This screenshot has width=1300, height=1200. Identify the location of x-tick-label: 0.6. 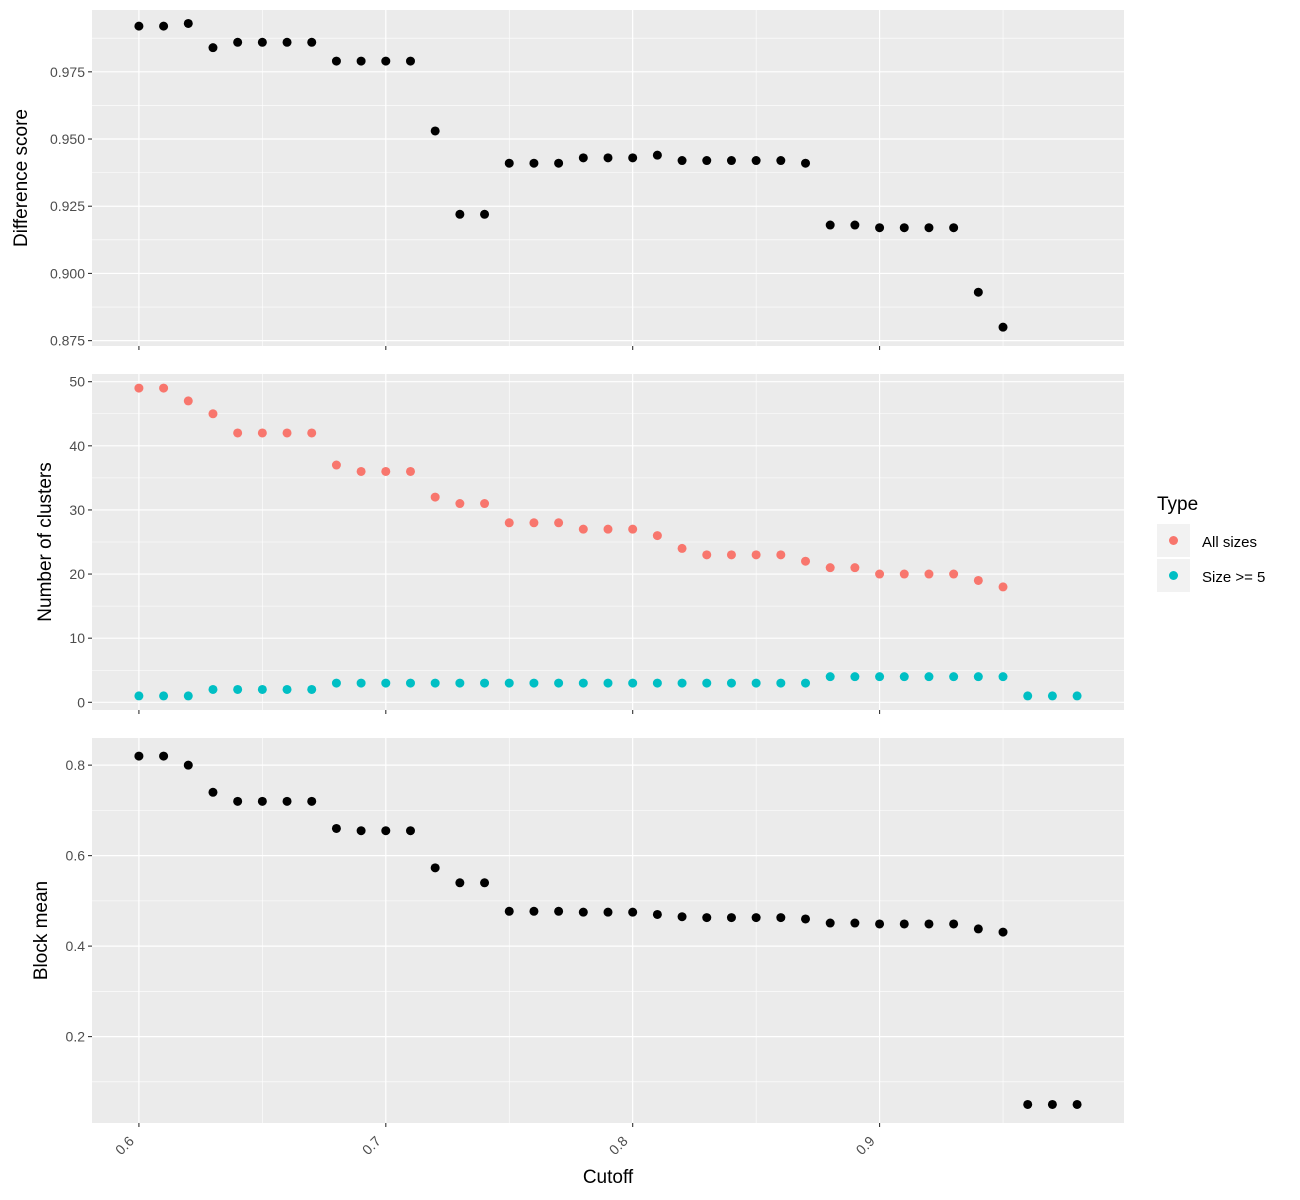
(124, 1145).